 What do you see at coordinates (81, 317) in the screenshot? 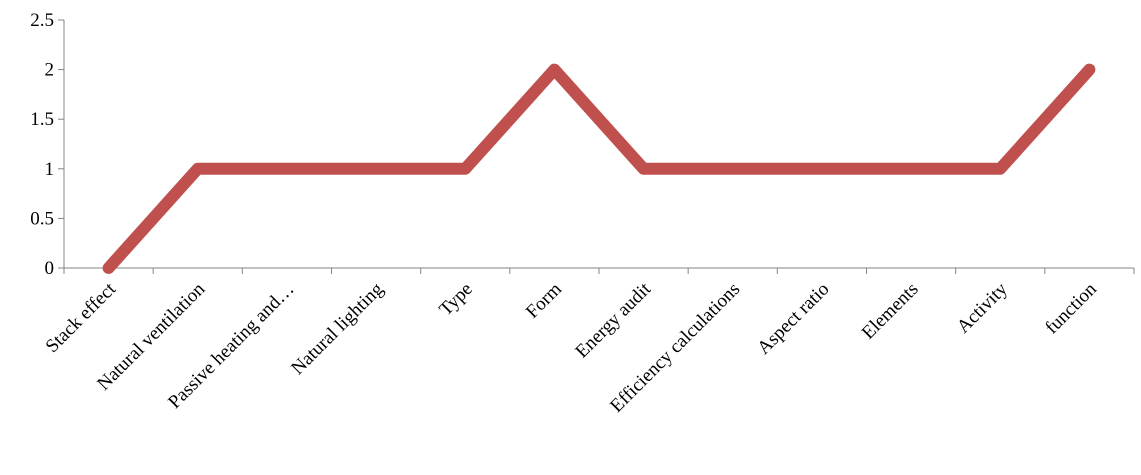
I see `x-tick-label: Stack effect` at bounding box center [81, 317].